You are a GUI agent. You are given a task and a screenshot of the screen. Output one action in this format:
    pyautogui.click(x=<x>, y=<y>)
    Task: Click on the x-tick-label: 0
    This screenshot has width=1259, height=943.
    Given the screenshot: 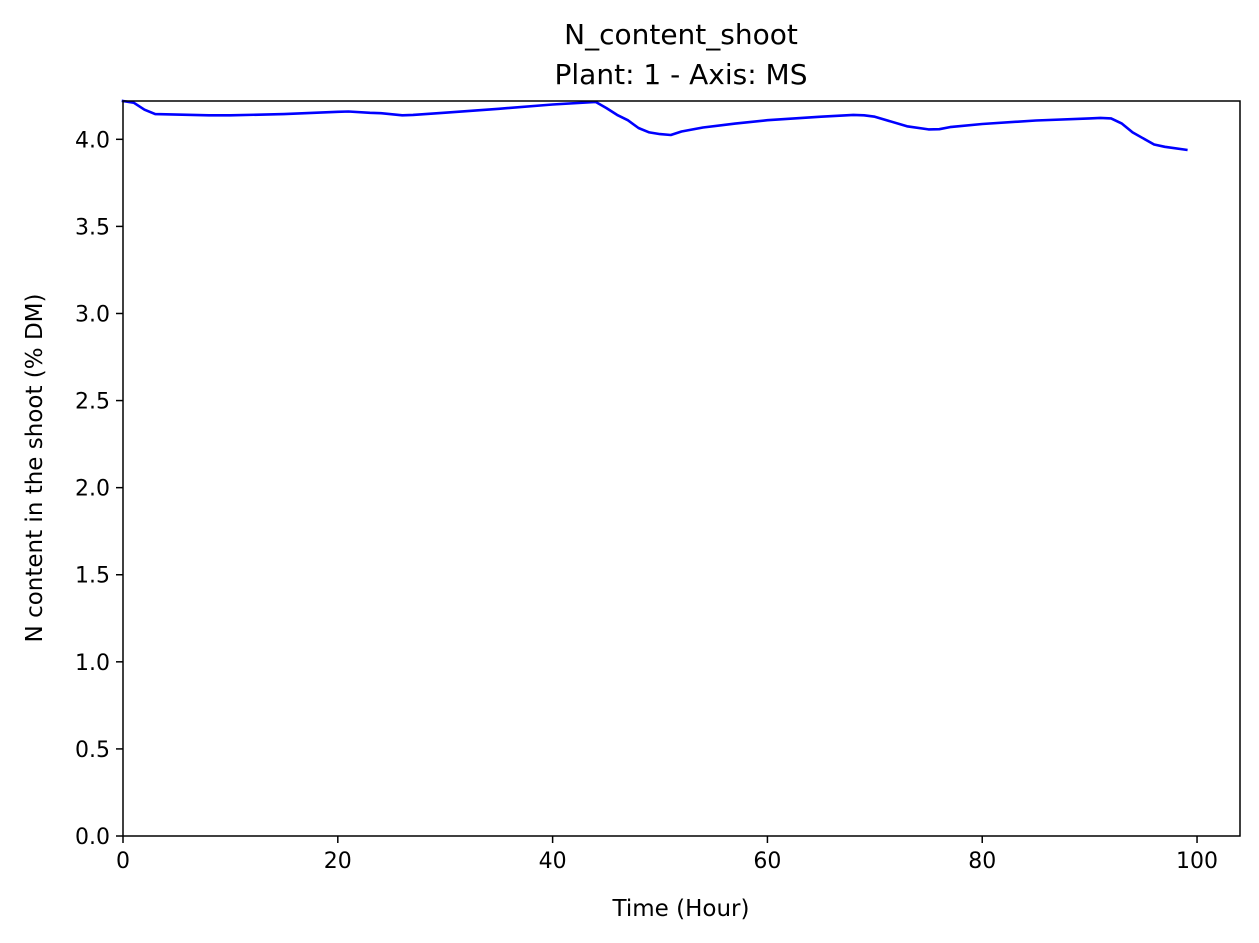 What is the action you would take?
    pyautogui.click(x=123, y=861)
    